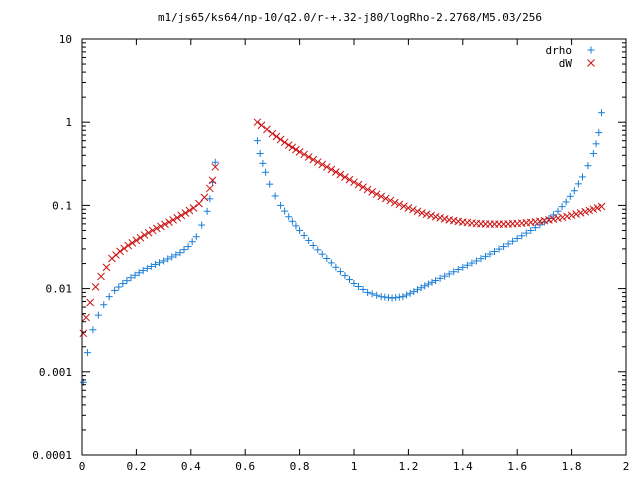  I want to click on x-tick-label: 0.2, so click(136, 466).